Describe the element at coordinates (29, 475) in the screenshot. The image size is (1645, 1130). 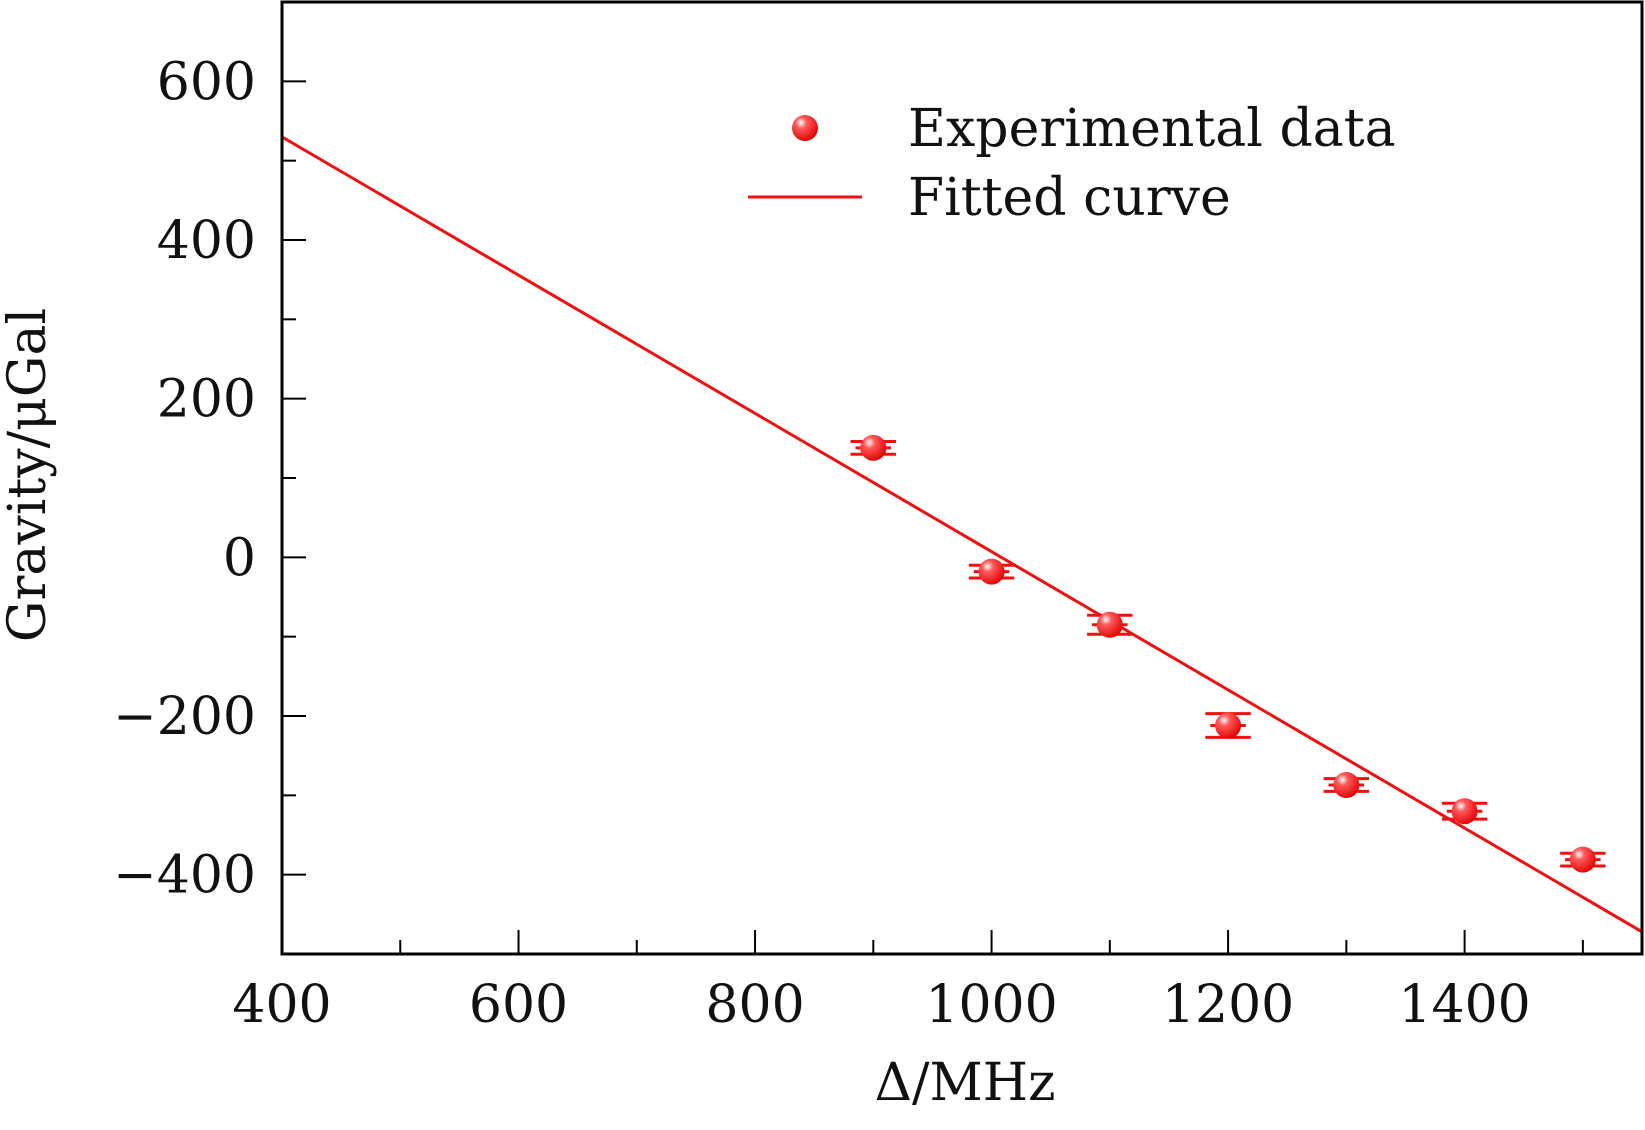
I see `y-axis-title: Gravity/μGal` at that location.